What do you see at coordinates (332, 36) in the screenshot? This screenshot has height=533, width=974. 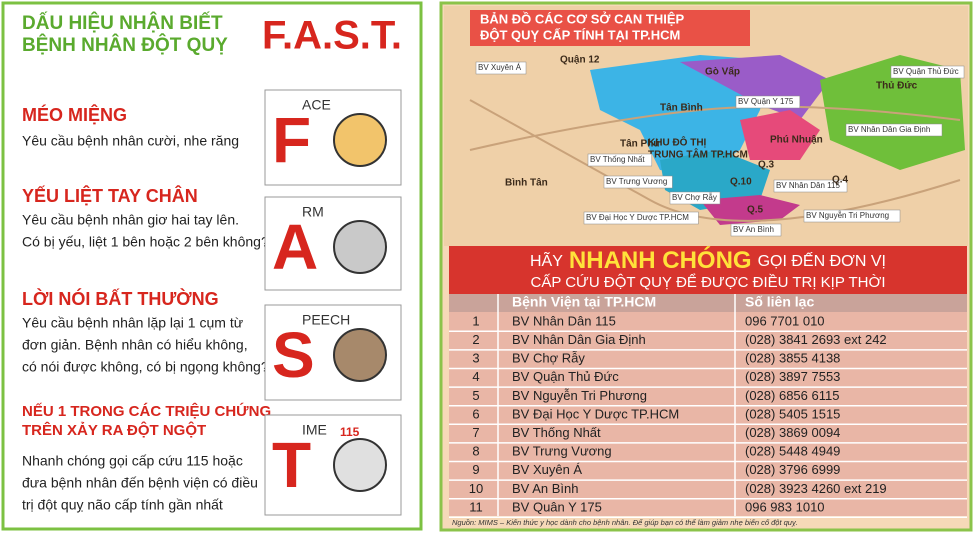 I see `brand: F.A.S.T.` at bounding box center [332, 36].